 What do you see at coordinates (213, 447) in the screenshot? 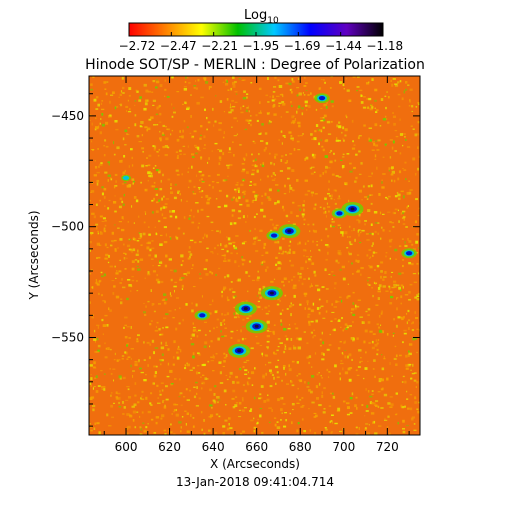
I see `x-tick-label: 640` at bounding box center [213, 447].